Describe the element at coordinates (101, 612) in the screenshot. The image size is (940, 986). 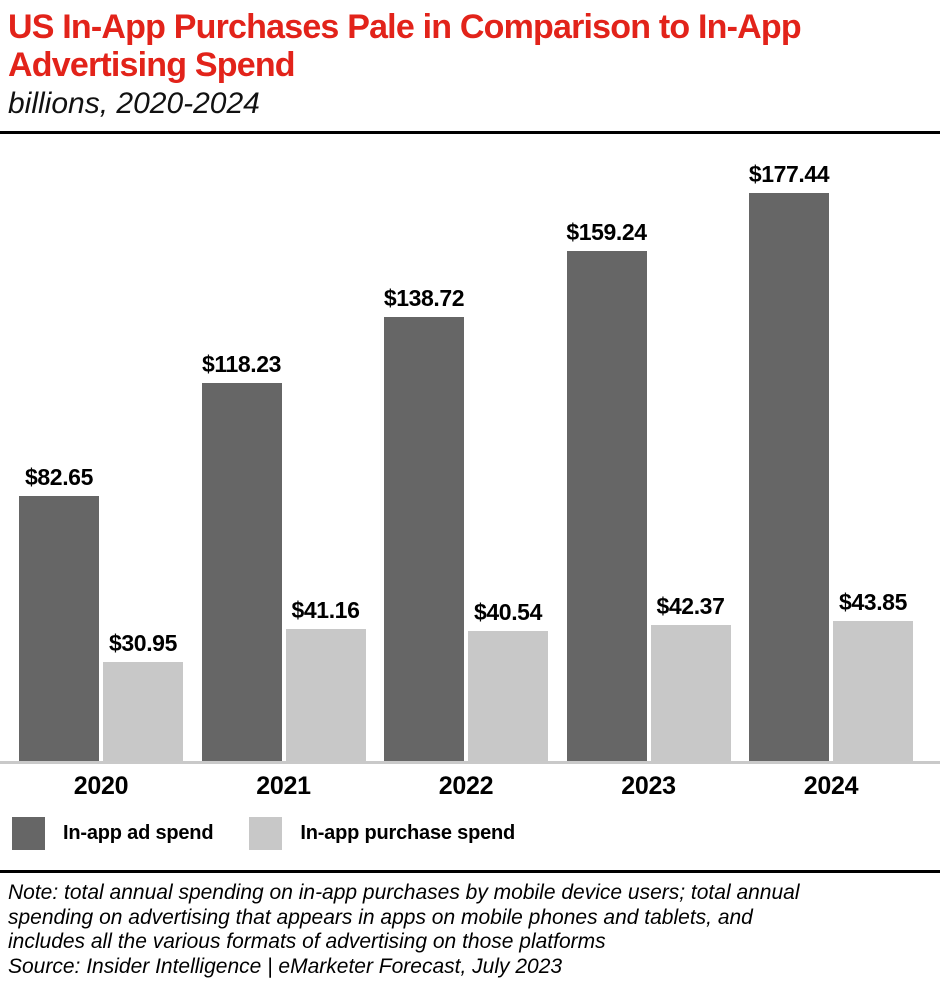
I see `bar-group-2020: $82.65 $30.95` at that location.